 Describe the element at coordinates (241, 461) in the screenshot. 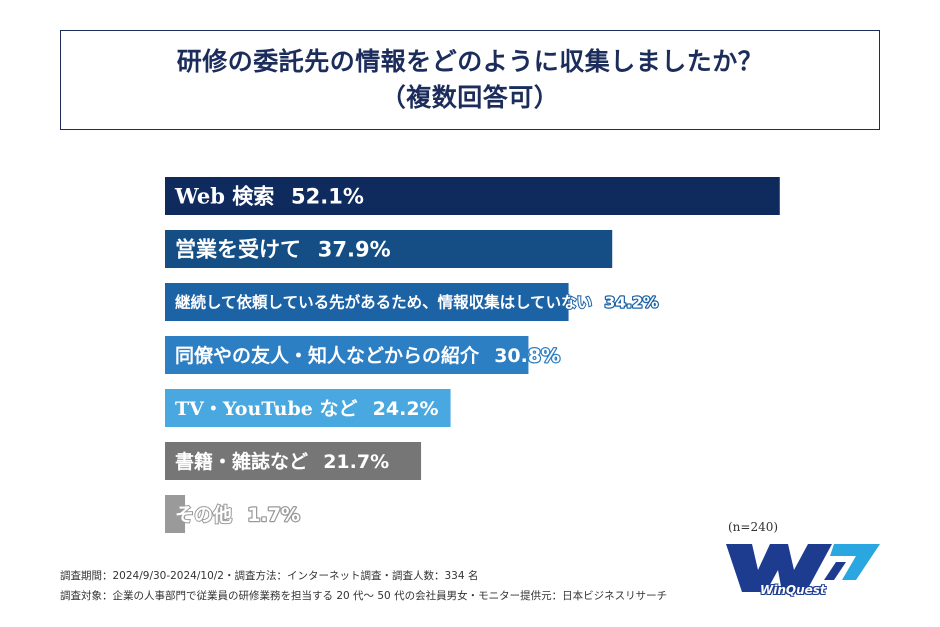

I see `category-label: 書籍・雑誌など` at that location.